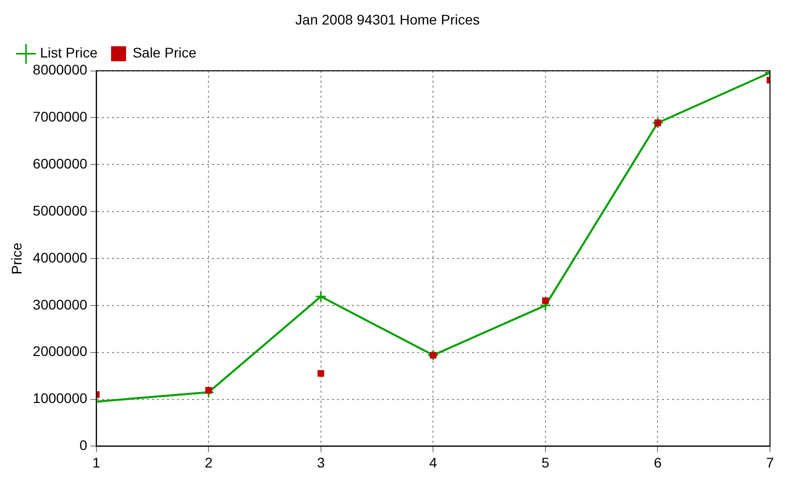 The image size is (800, 480). I want to click on chart-title: Jan 2008 94301 Home Prices, so click(387, 19).